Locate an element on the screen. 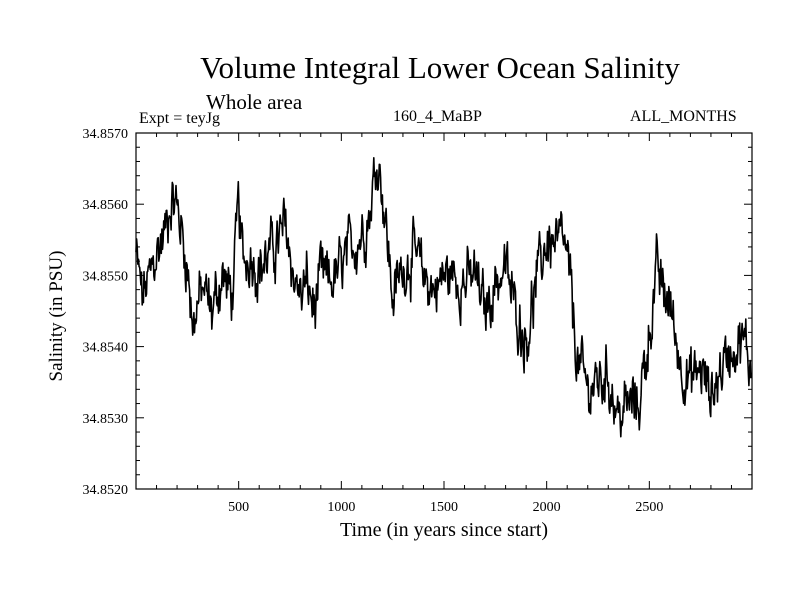 The image size is (800, 600). x-tick-label: 500 is located at coordinates (238, 507).